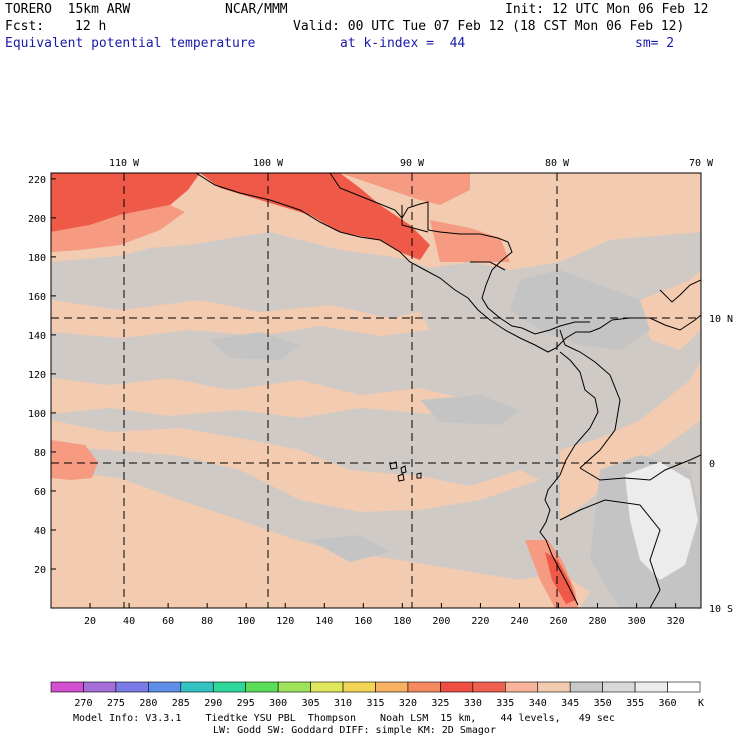 The height and width of the screenshot is (740, 740). What do you see at coordinates (405, 189) in the screenshot?
I see `field-red-gulf` at bounding box center [405, 189].